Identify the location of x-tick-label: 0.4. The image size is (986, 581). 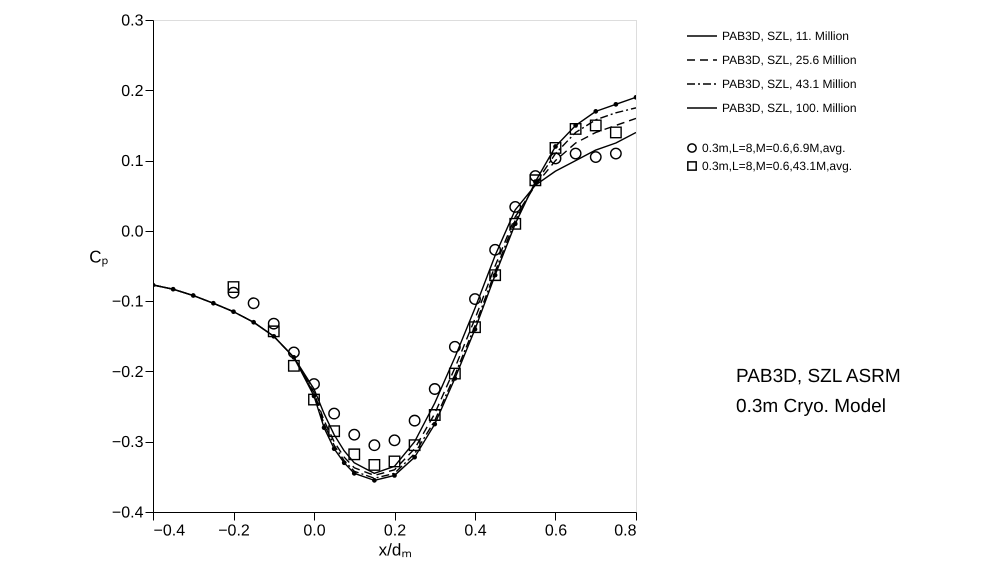
(475, 531).